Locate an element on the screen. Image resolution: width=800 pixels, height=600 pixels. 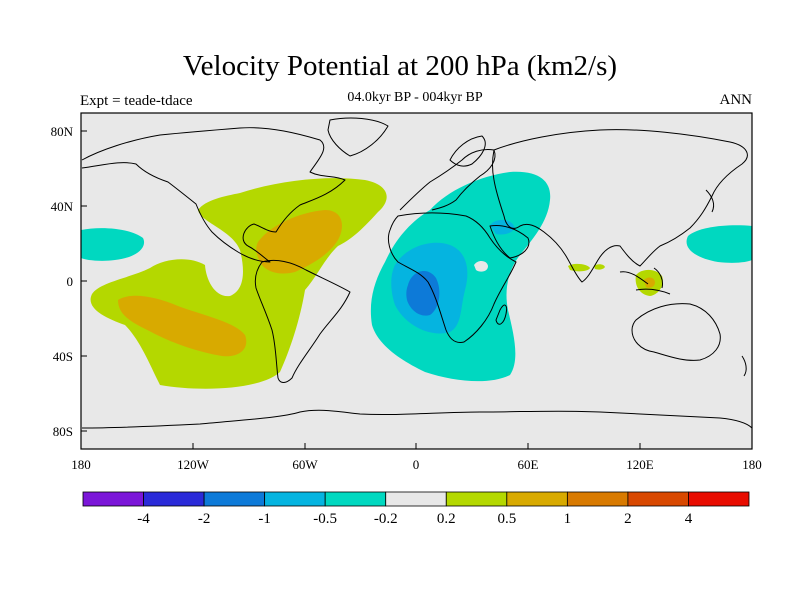
lon-tick-label: 60E is located at coordinates (528, 464).